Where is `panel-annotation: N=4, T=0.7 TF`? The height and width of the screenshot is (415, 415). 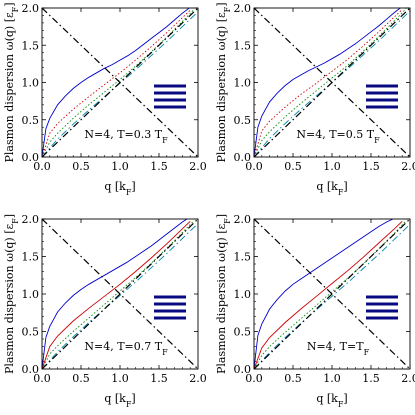 panel-annotation: N=4, T=0.7 TF is located at coordinates (126, 348).